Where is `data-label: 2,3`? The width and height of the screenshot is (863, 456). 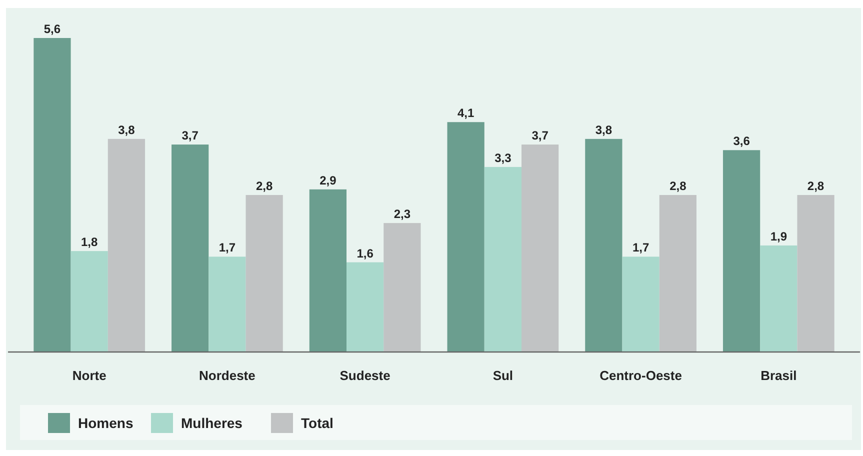
data-label: 2,3 is located at coordinates (402, 214).